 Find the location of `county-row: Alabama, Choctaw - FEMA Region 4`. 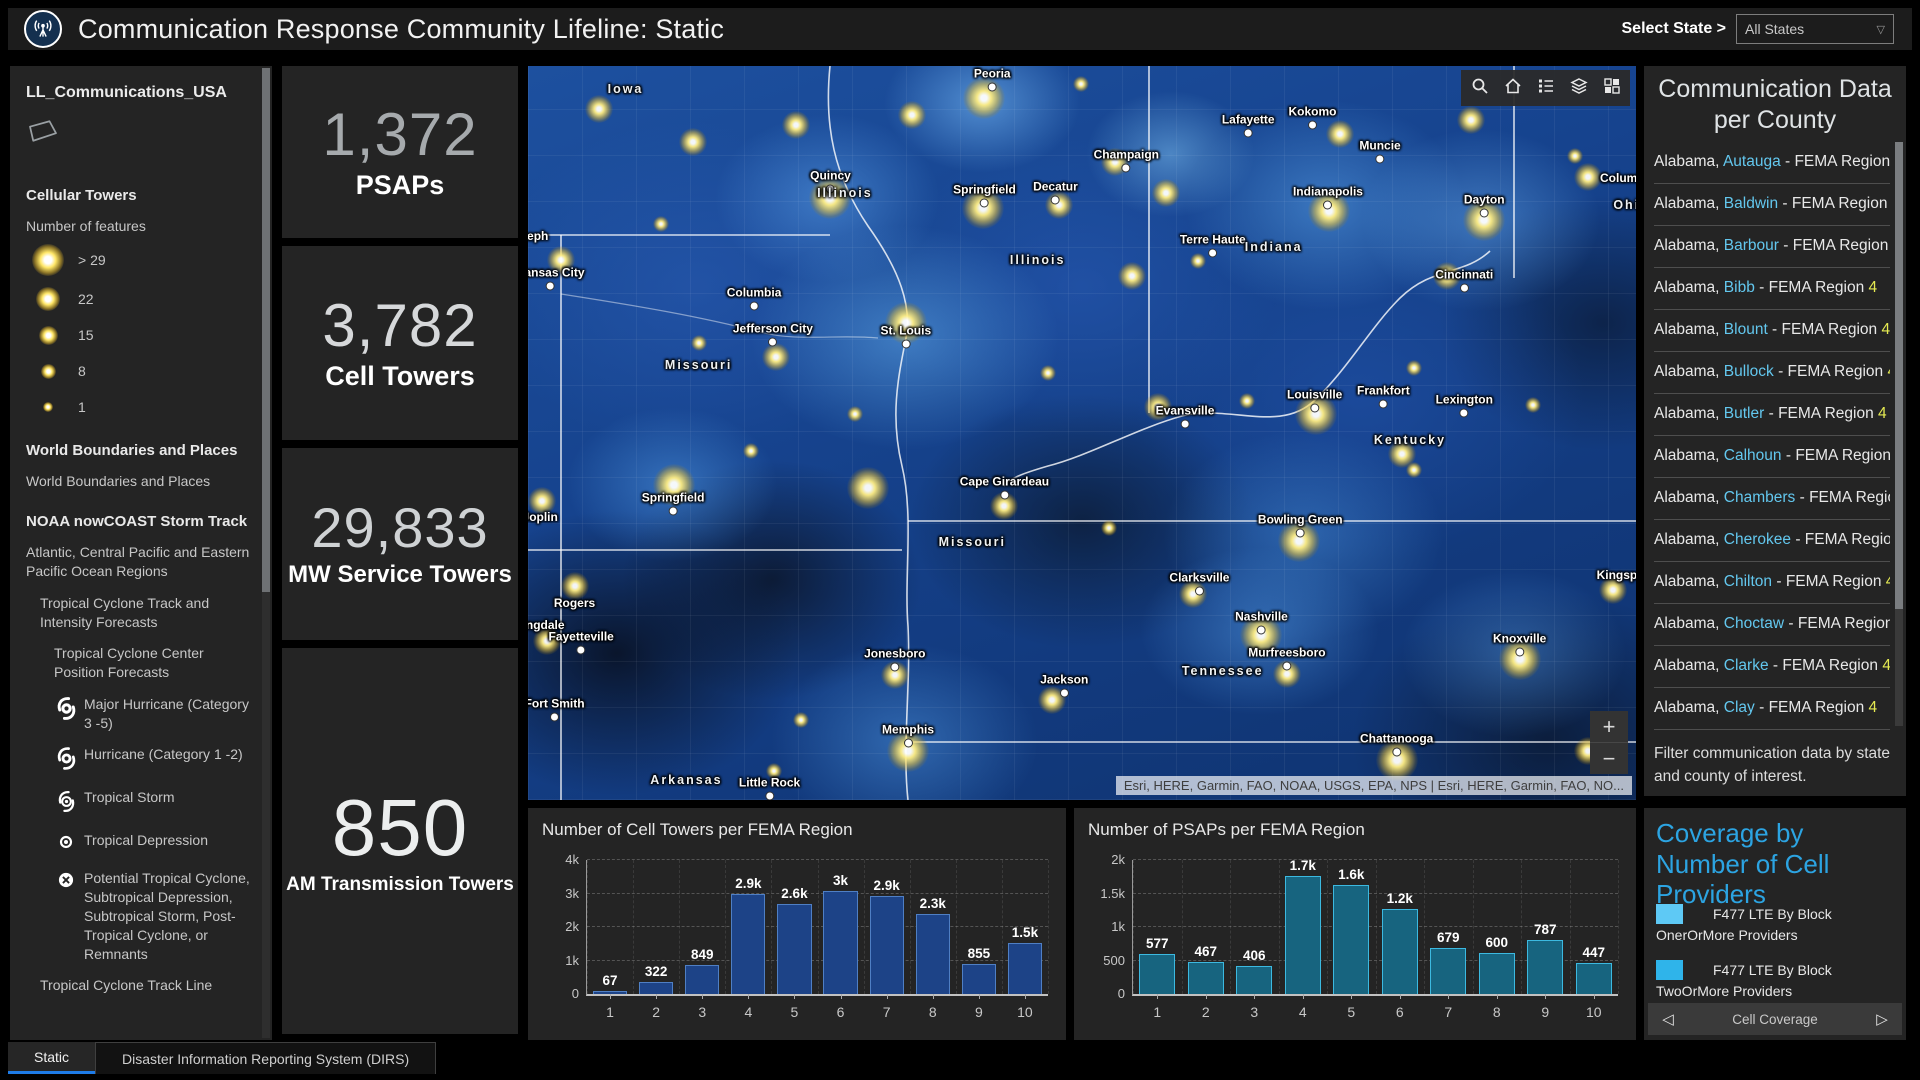

county-row: Alabama, Choctaw - FEMA Region 4 is located at coordinates (1772, 625).